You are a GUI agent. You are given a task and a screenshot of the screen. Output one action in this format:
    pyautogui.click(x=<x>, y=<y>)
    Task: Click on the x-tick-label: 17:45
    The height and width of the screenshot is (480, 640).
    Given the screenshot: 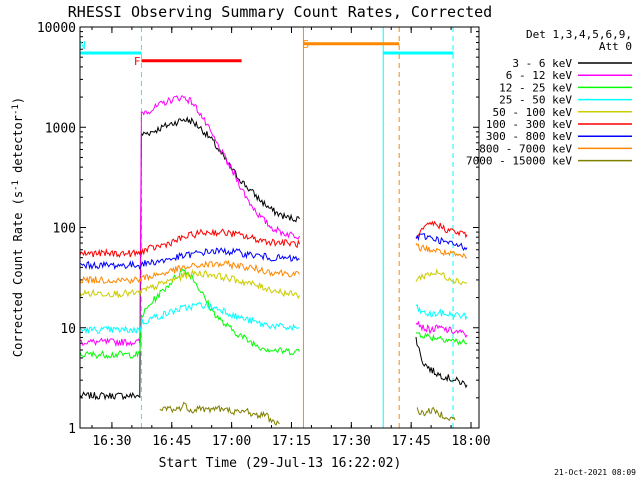 What is the action you would take?
    pyautogui.click(x=411, y=441)
    